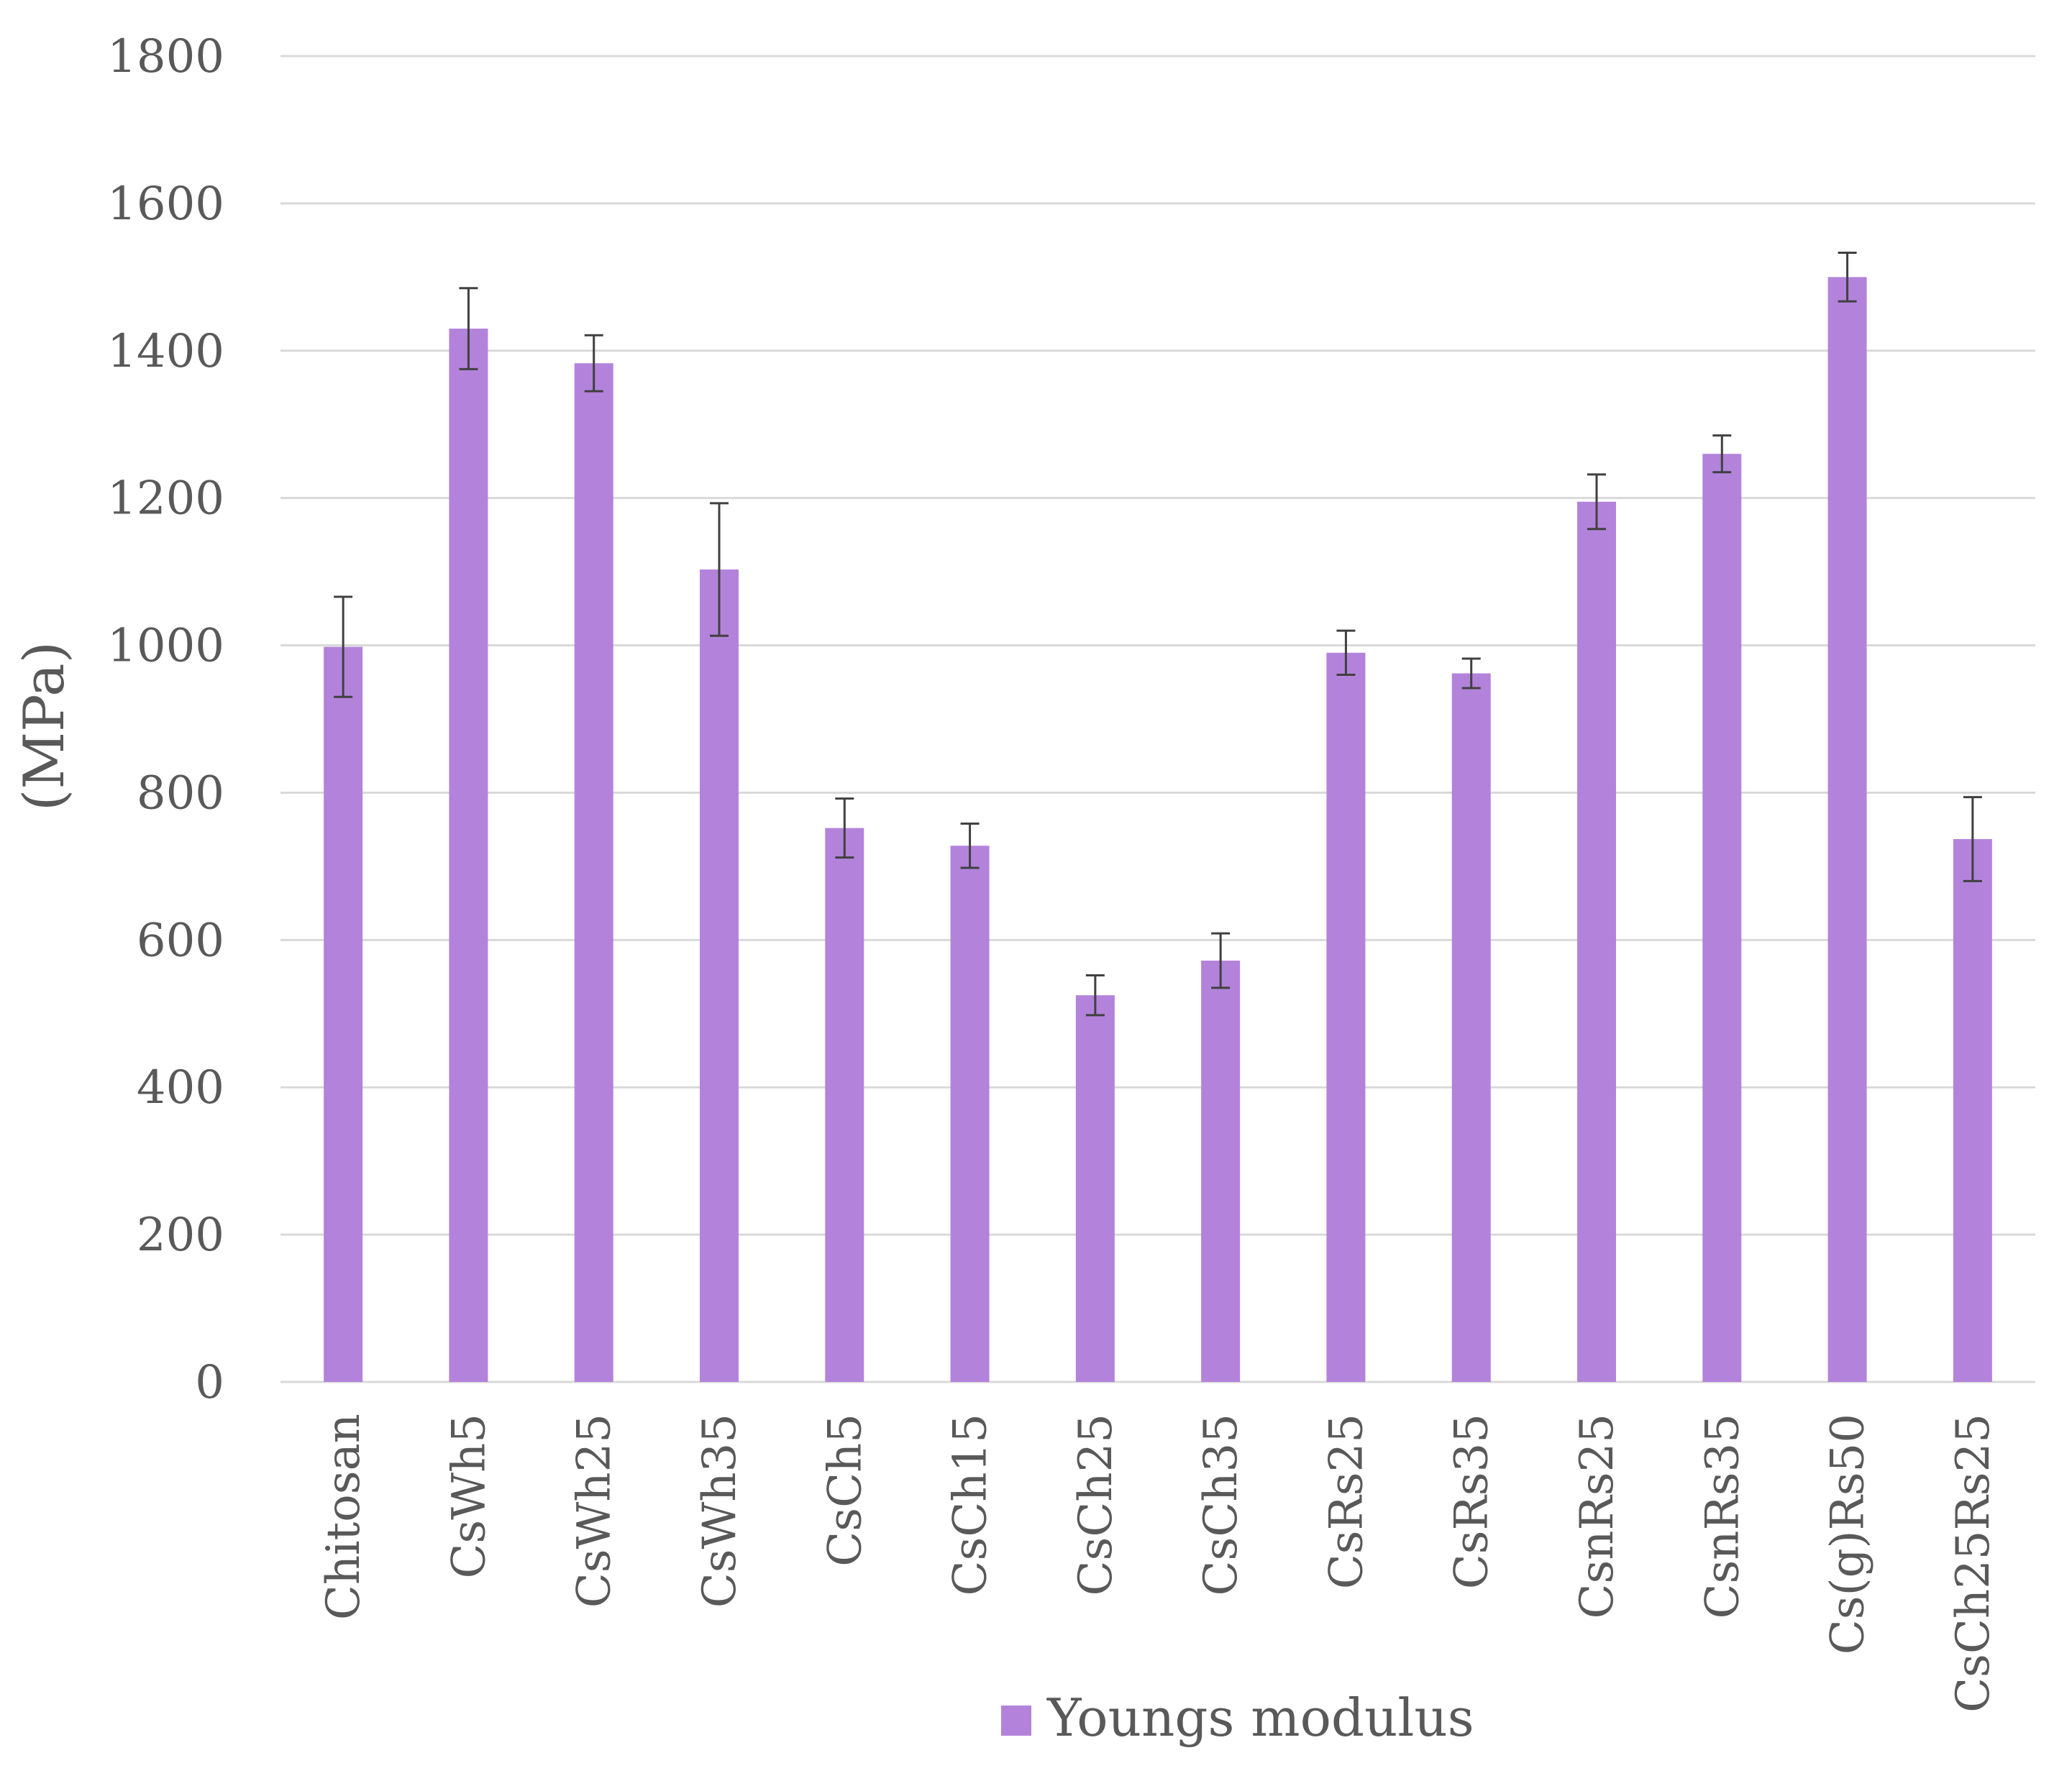  I want to click on x-tick-label: CsCh25, so click(1096, 1504).